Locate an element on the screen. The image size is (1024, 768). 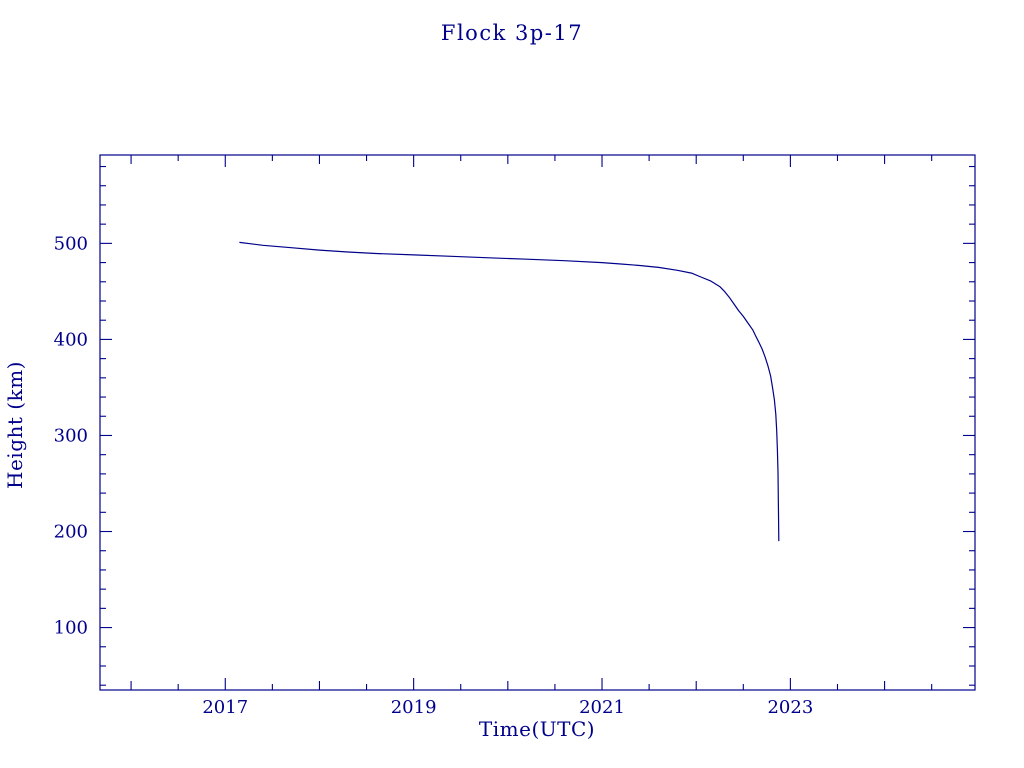
y-tick-label: 100 is located at coordinates (71, 628).